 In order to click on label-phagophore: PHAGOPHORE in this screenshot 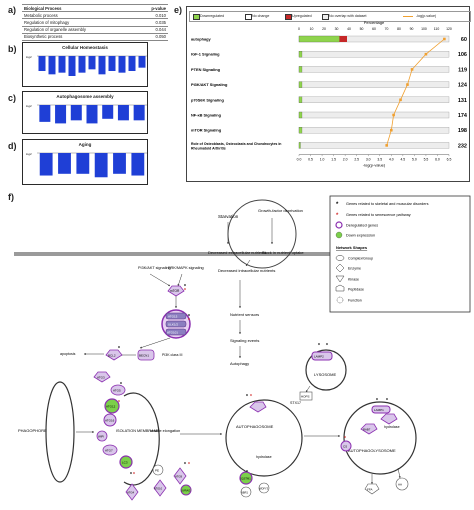, I will do `click(32, 430)`.